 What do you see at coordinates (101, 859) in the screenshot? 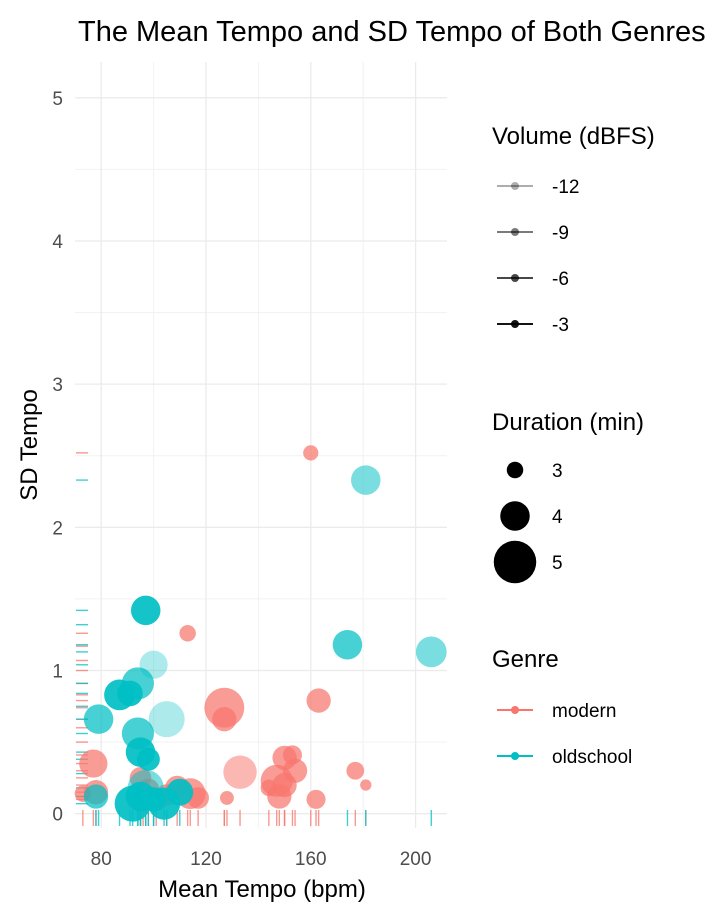
I see `x-tick-label: 80` at bounding box center [101, 859].